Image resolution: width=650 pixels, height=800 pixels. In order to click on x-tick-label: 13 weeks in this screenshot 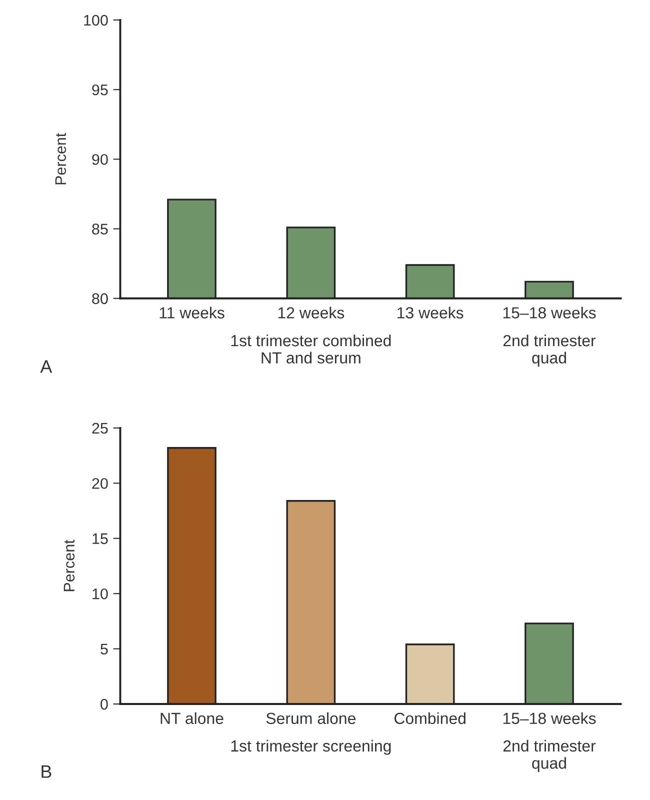, I will do `click(431, 312)`.